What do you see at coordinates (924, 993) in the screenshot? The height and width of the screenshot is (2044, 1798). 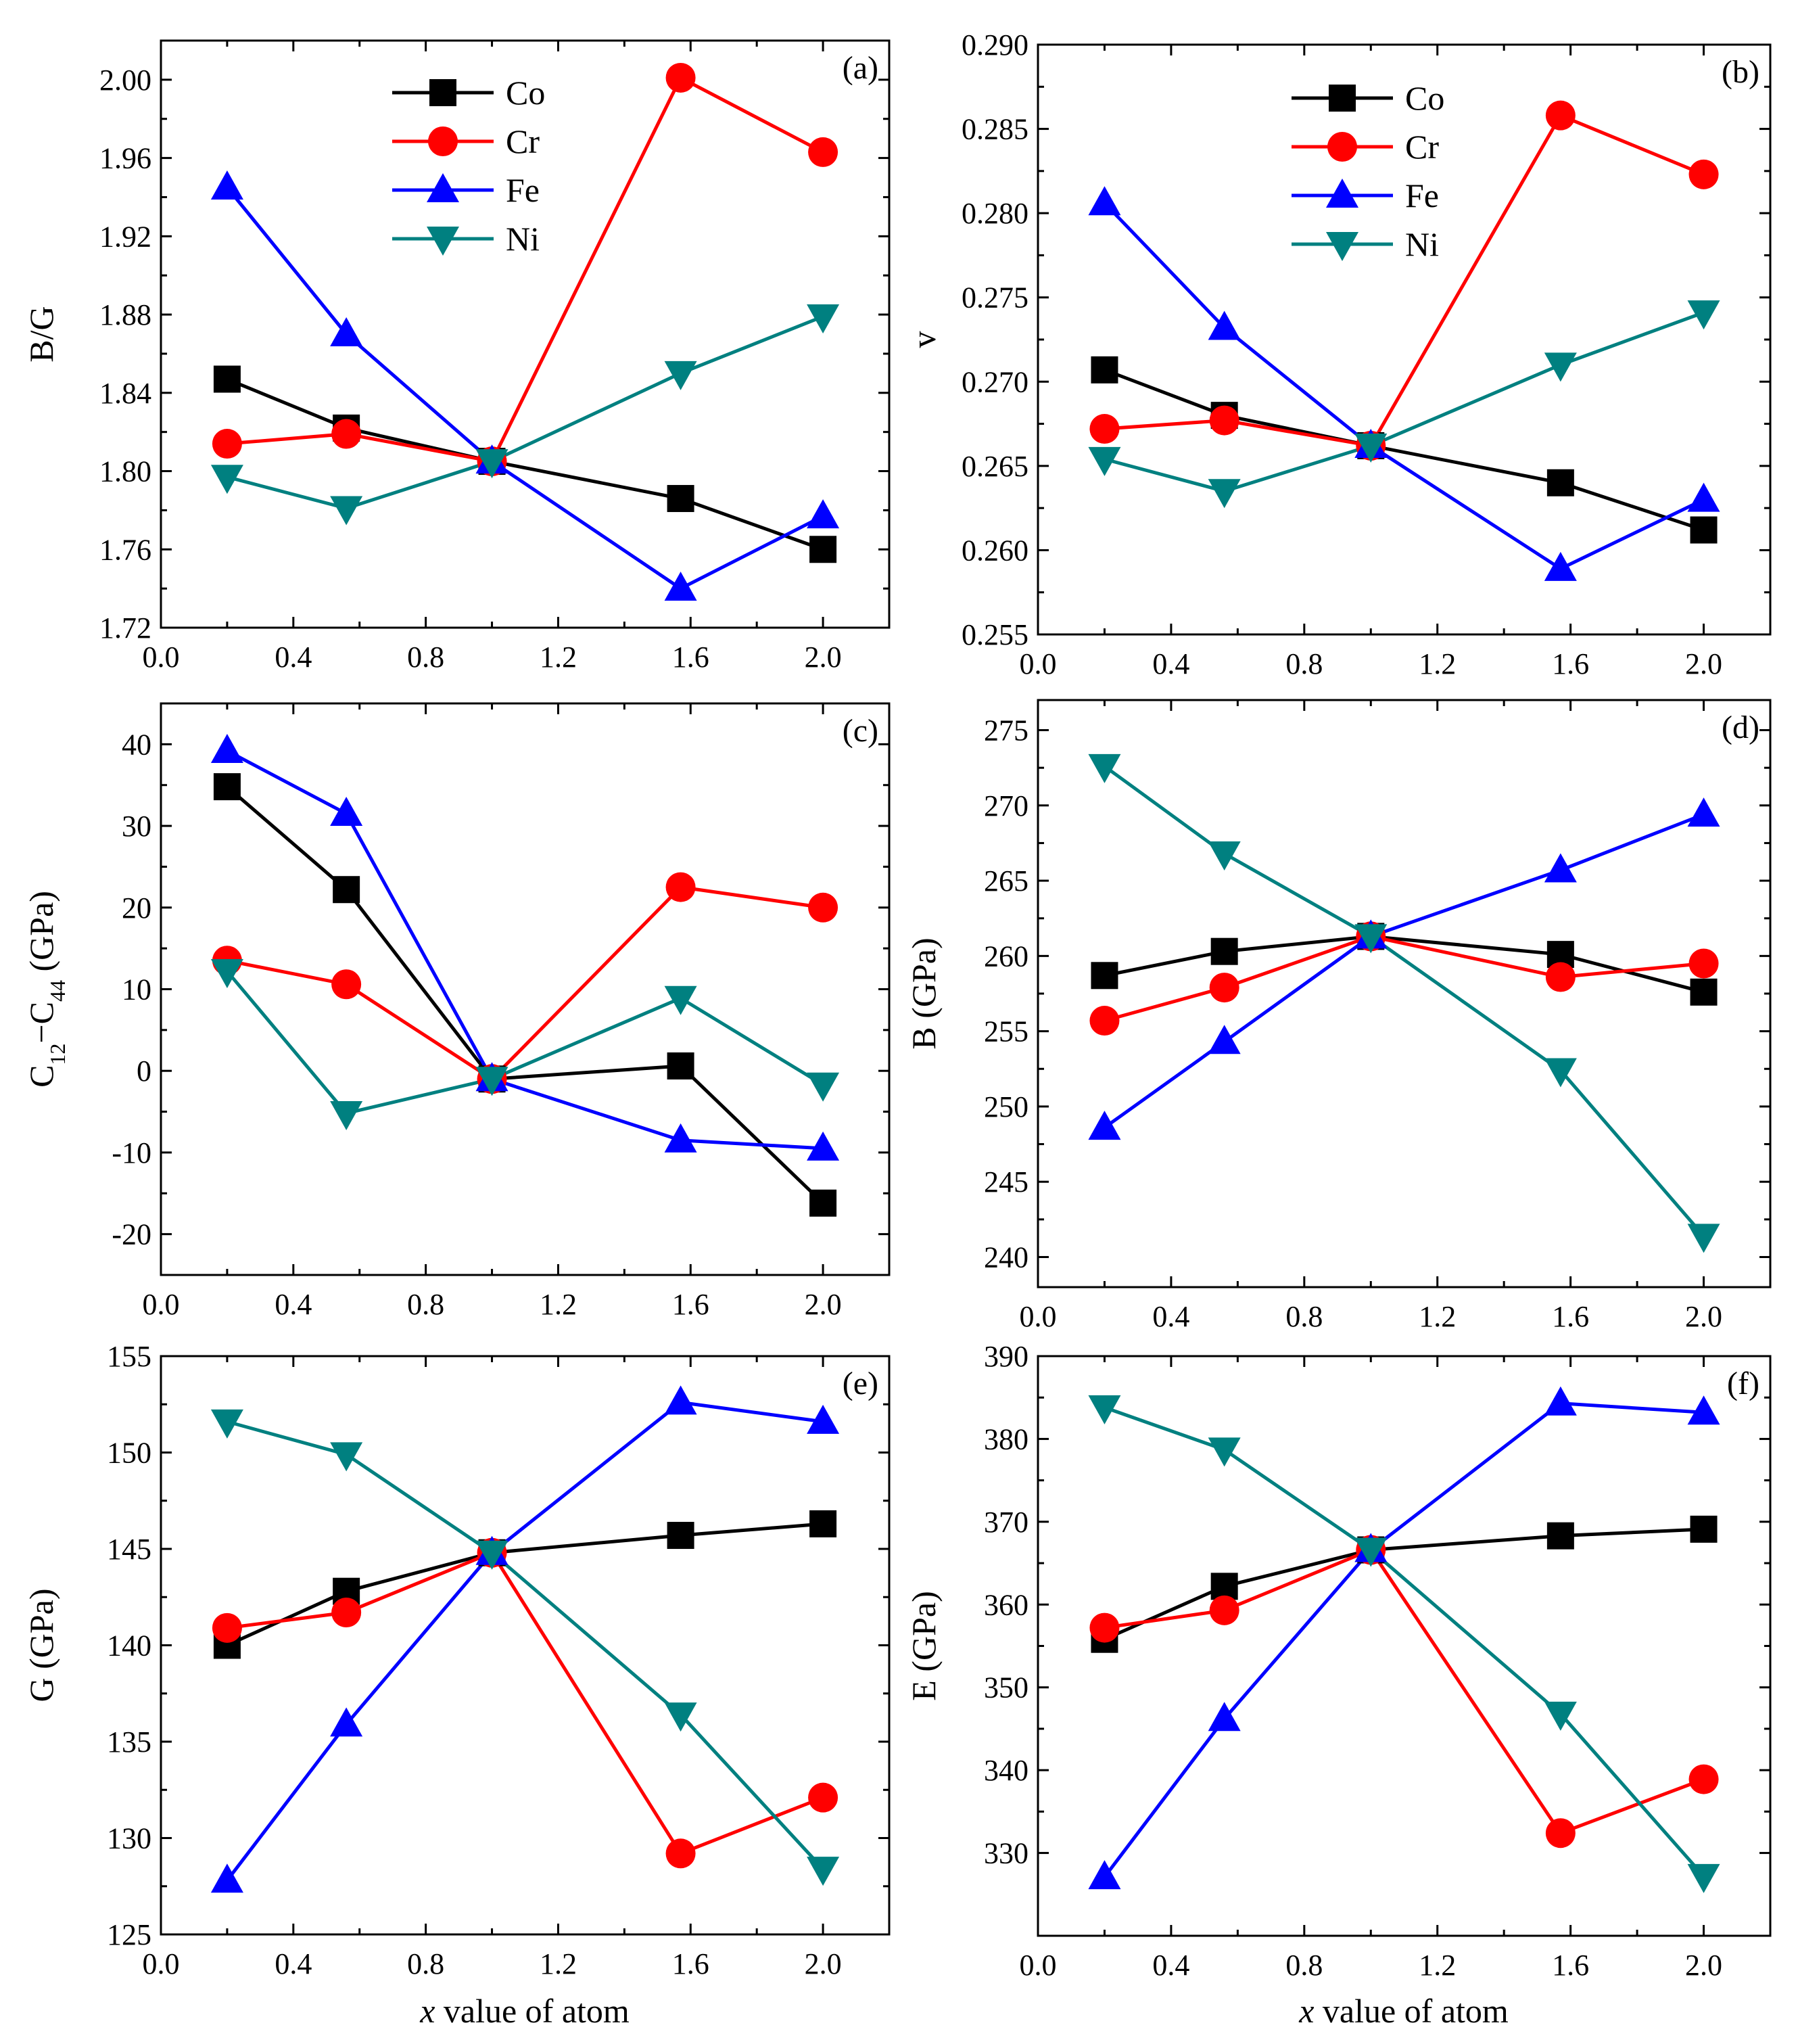 I see `y-axis-label: B (GPa)` at bounding box center [924, 993].